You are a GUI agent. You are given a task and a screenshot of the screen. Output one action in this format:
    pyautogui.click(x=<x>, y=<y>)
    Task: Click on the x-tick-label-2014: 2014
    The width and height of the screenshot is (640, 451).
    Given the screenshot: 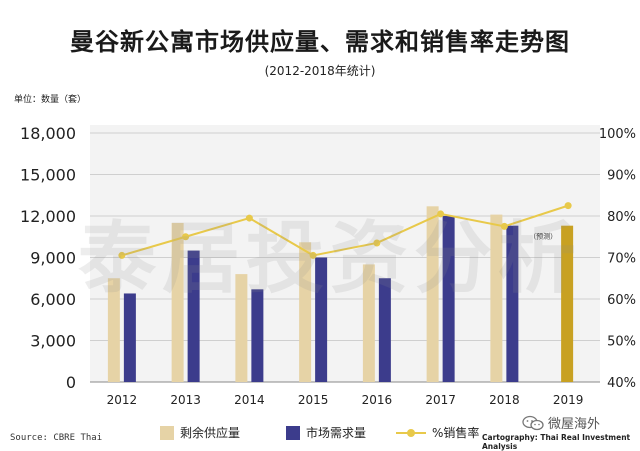 What is the action you would take?
    pyautogui.click(x=249, y=400)
    